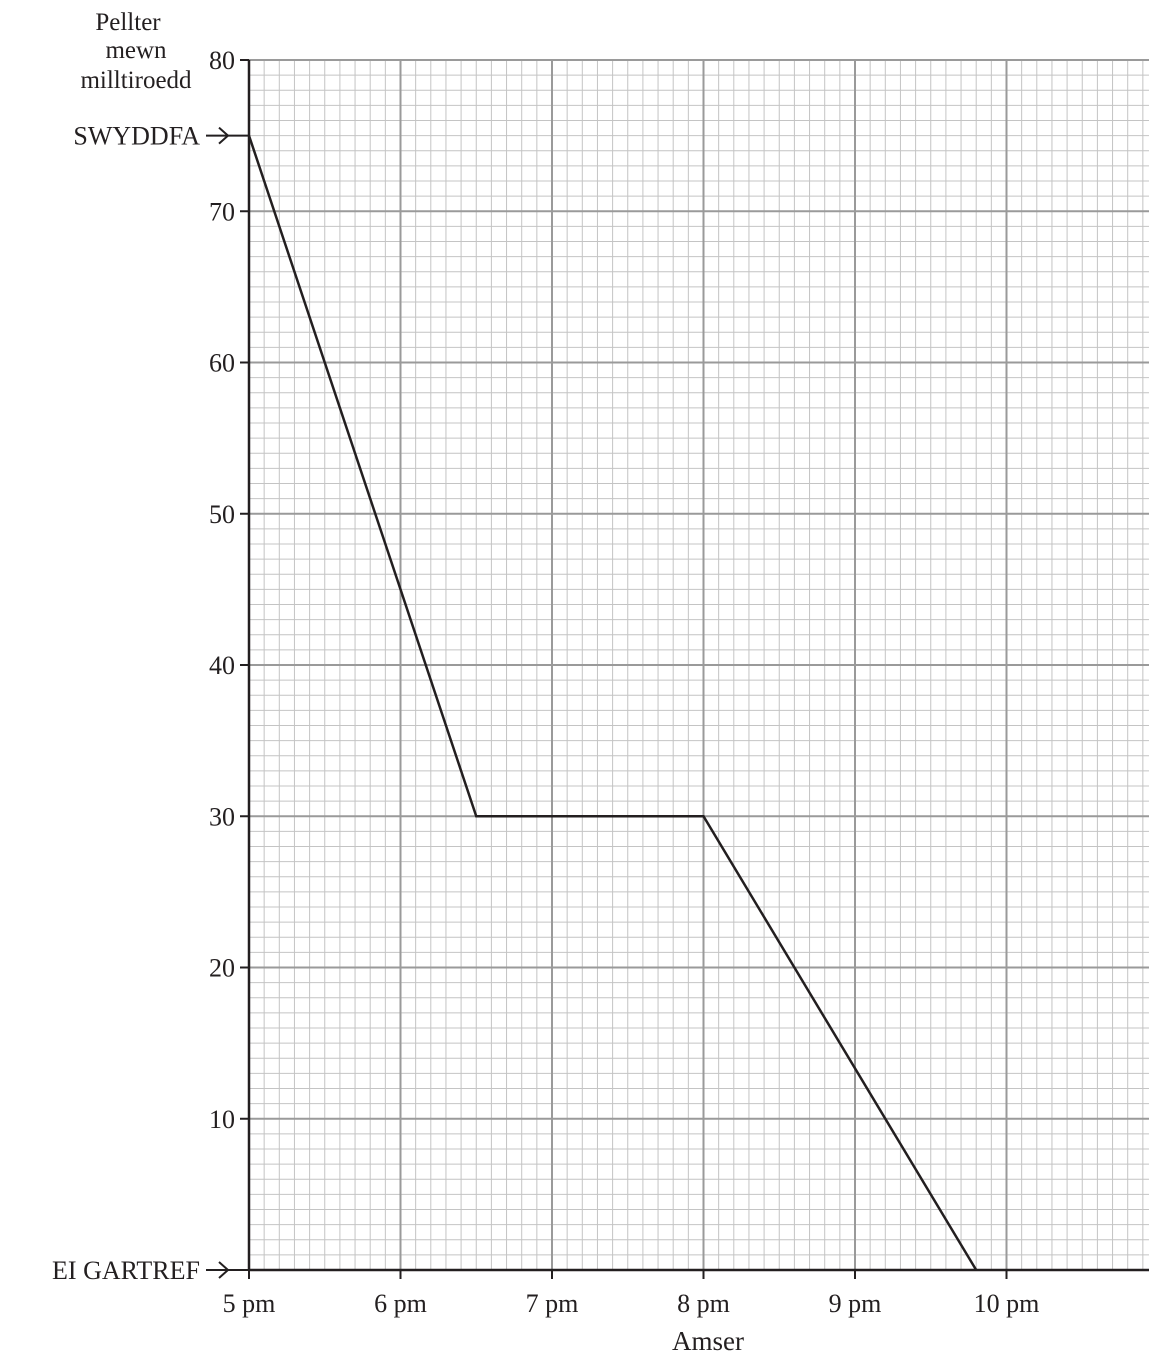  I want to click on y-tick-label: 70, so click(222, 211).